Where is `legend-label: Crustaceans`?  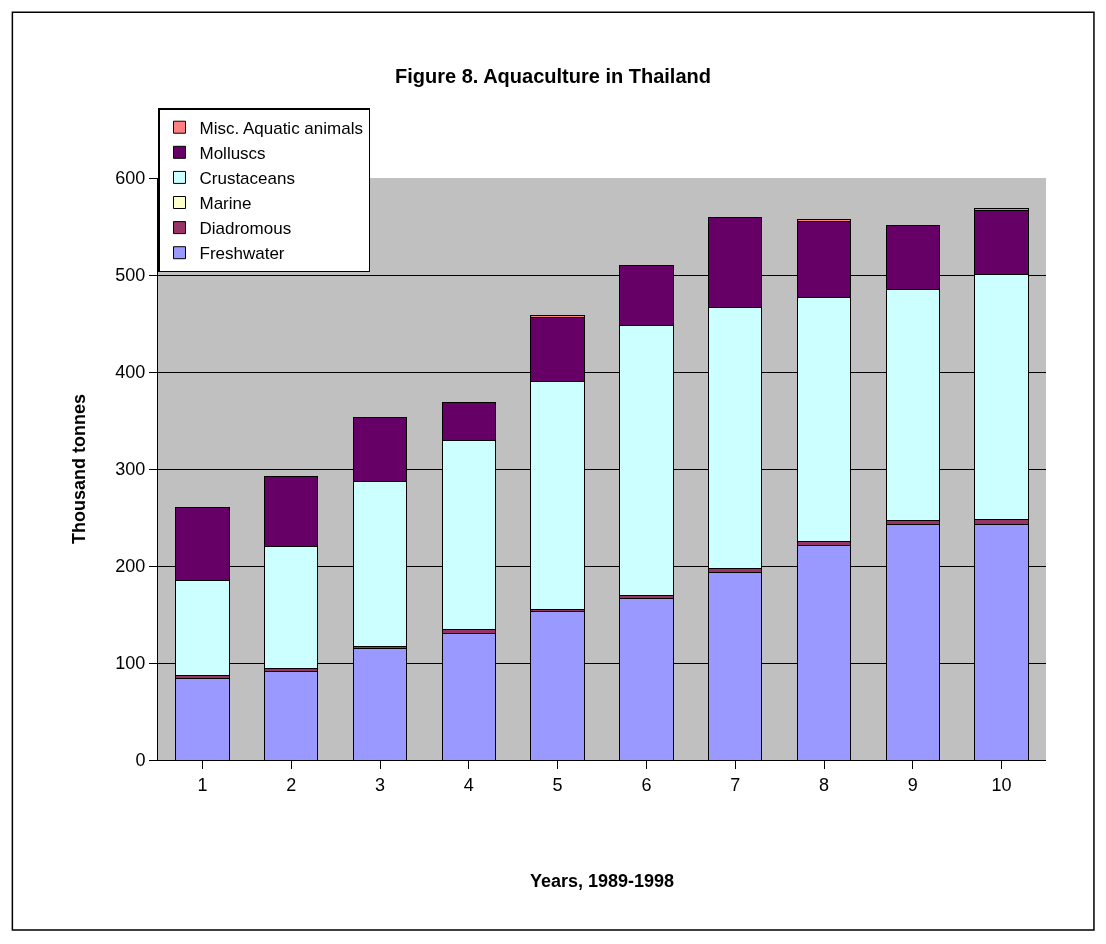
legend-label: Crustaceans is located at coordinates (247, 179).